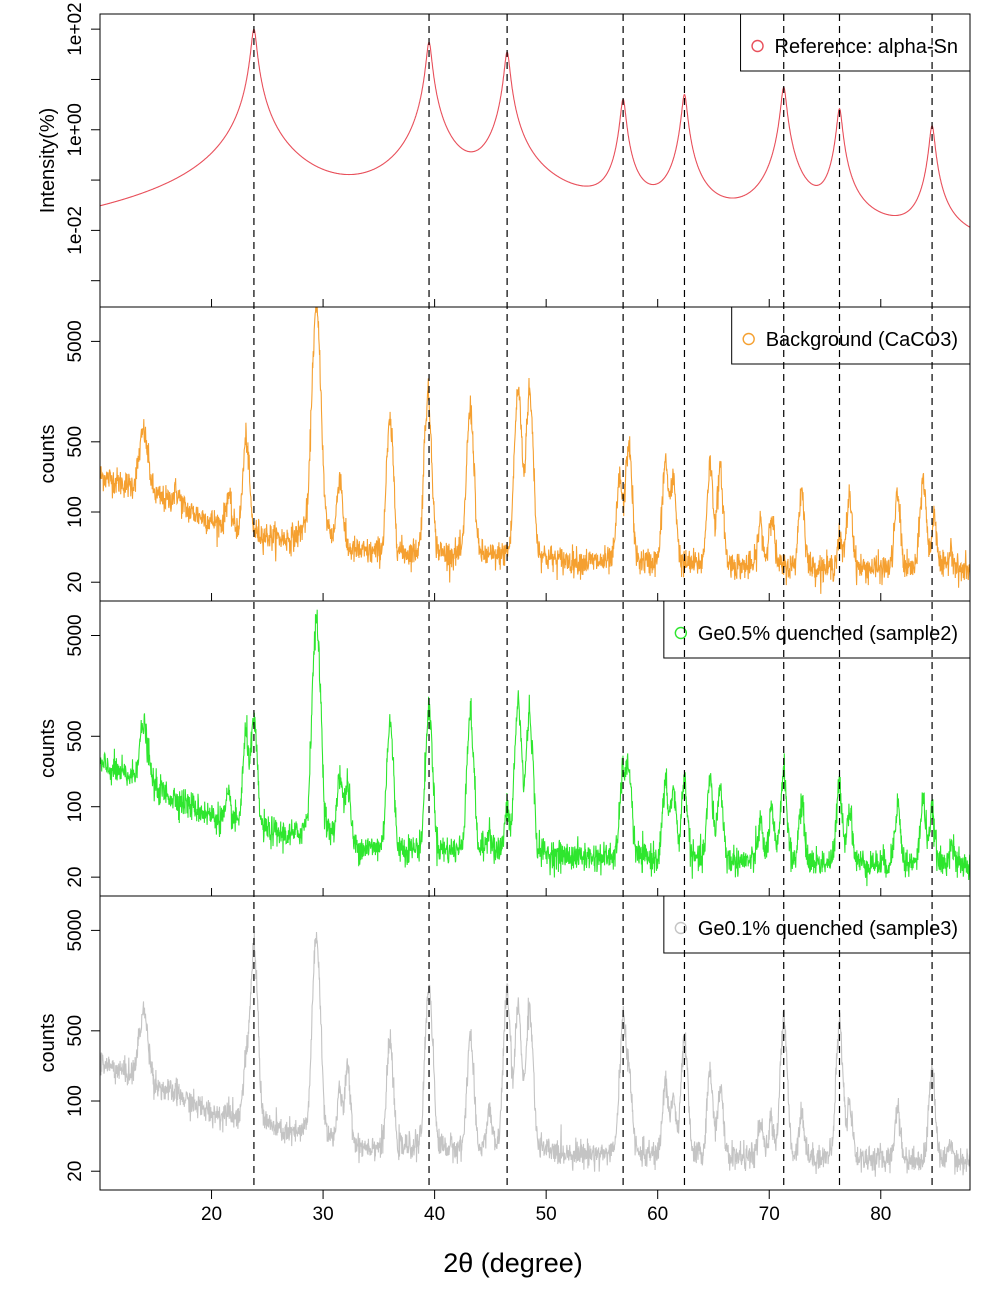 Image resolution: width=1000 pixels, height=1292 pixels. Describe the element at coordinates (211, 1214) in the screenshot. I see `x-tick-label: 20` at that location.